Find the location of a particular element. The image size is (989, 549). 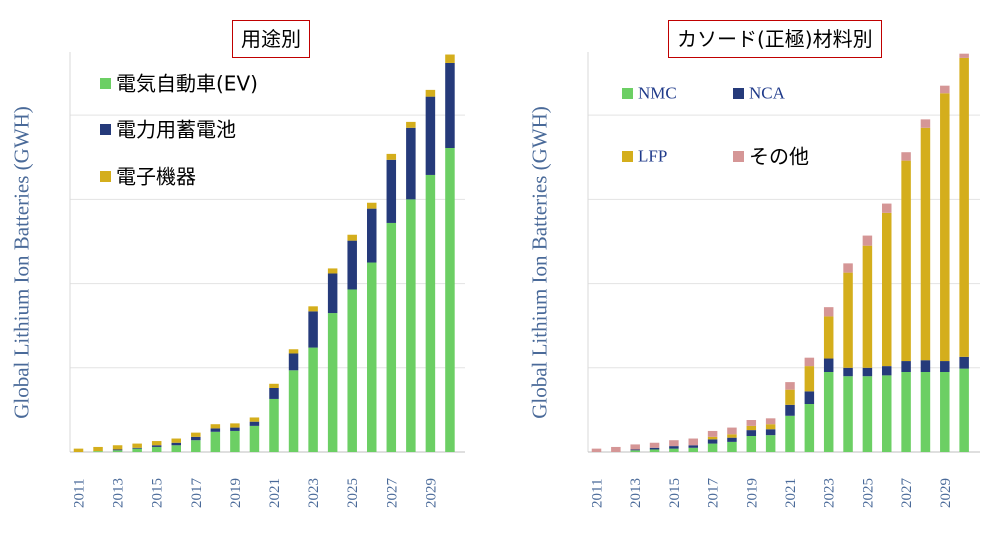

left-x-tick-label: 2013 is located at coordinates (119, 493).